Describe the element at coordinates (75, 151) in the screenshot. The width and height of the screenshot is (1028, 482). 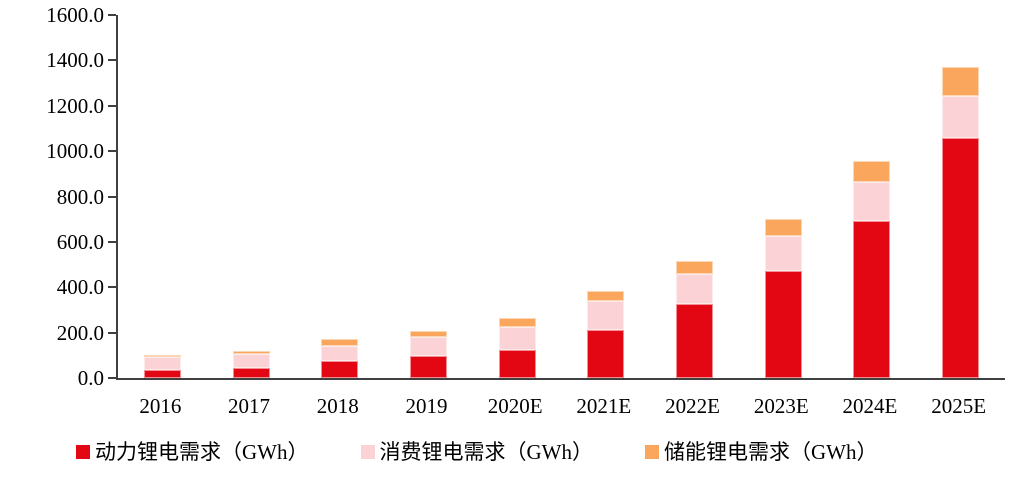
I see `y-axis-tick-label: 1000.0` at that location.